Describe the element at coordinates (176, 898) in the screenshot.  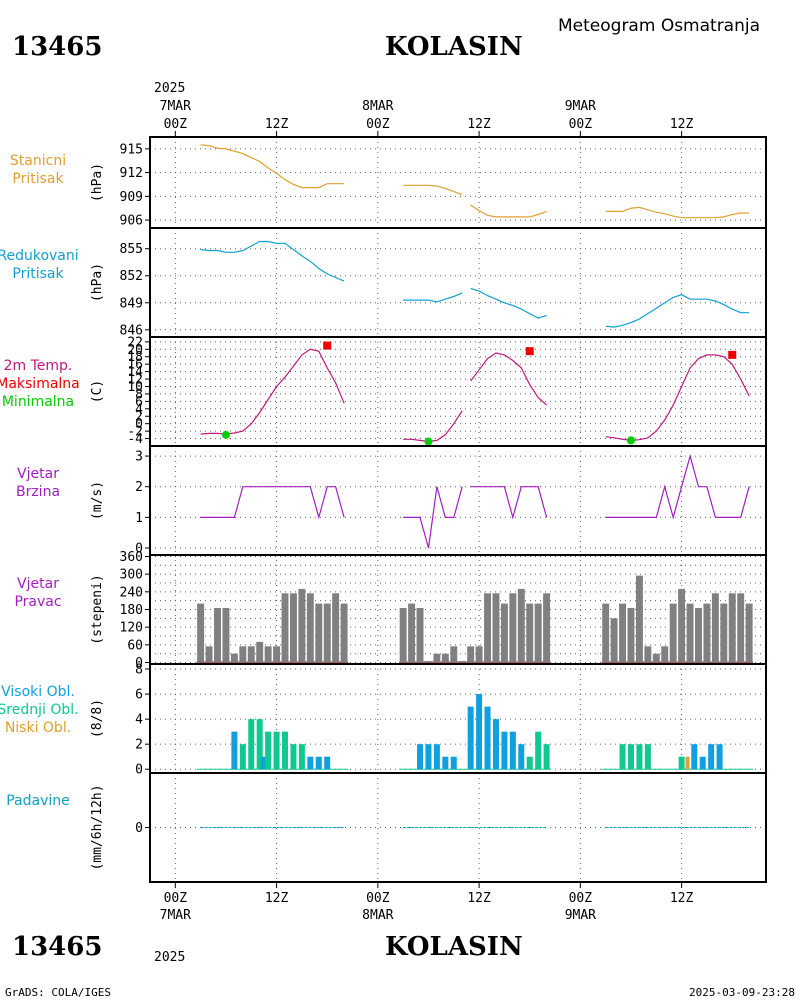
I see `bottom-hour-label-0: 00Z` at that location.